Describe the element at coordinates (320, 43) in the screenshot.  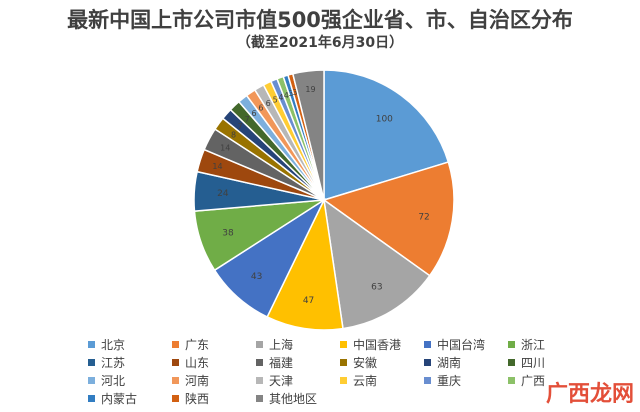
I see `chart-subtitle: （截至2021年6月30日）` at that location.